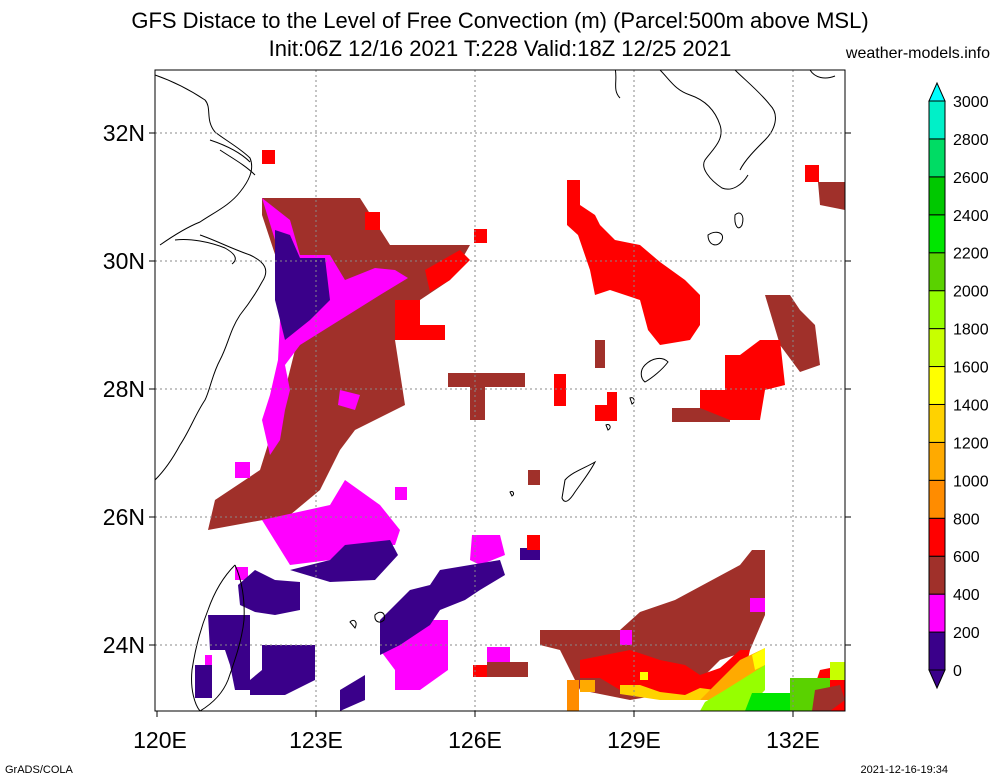 This screenshot has width=1000, height=779. Describe the element at coordinates (971, 102) in the screenshot. I see `color-bar-label: 3000` at that location.